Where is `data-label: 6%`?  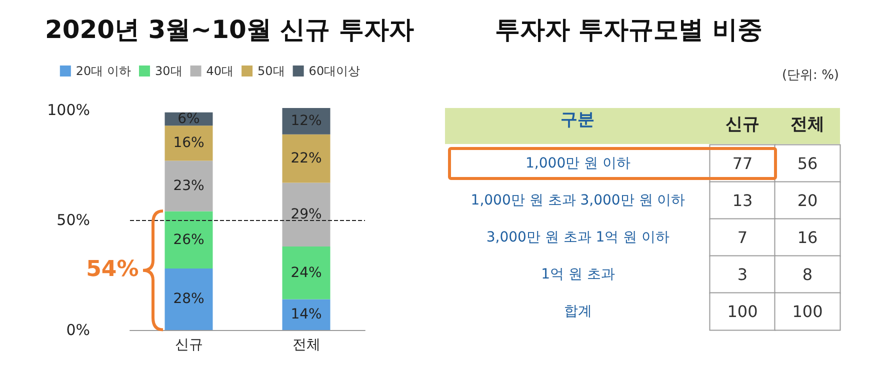
data-label: 6% is located at coordinates (189, 118).